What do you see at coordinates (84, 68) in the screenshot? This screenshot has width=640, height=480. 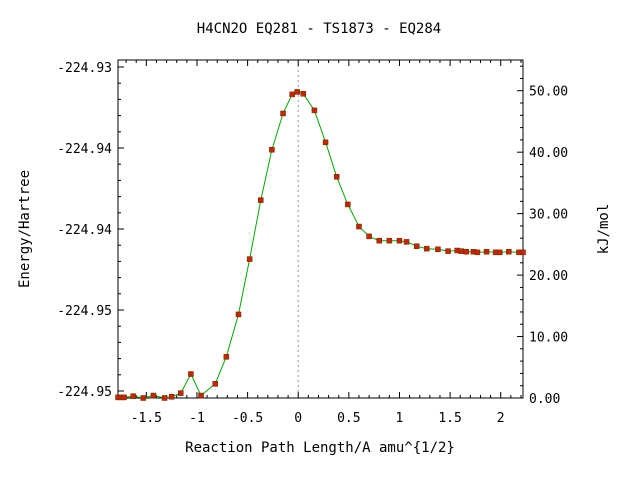 I see `y-left-tick-label: -224.93` at bounding box center [84, 68].